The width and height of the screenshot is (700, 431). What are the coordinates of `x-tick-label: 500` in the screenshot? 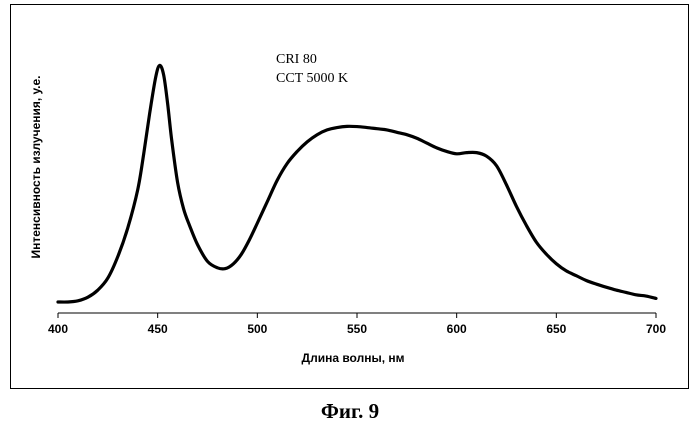 It's located at (257, 329).